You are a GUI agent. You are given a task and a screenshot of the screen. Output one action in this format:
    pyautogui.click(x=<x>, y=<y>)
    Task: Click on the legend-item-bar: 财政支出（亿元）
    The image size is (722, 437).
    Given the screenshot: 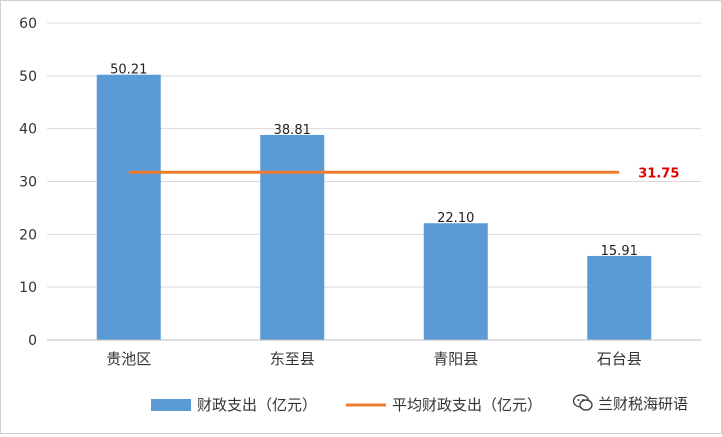 What is the action you would take?
    pyautogui.click(x=234, y=405)
    